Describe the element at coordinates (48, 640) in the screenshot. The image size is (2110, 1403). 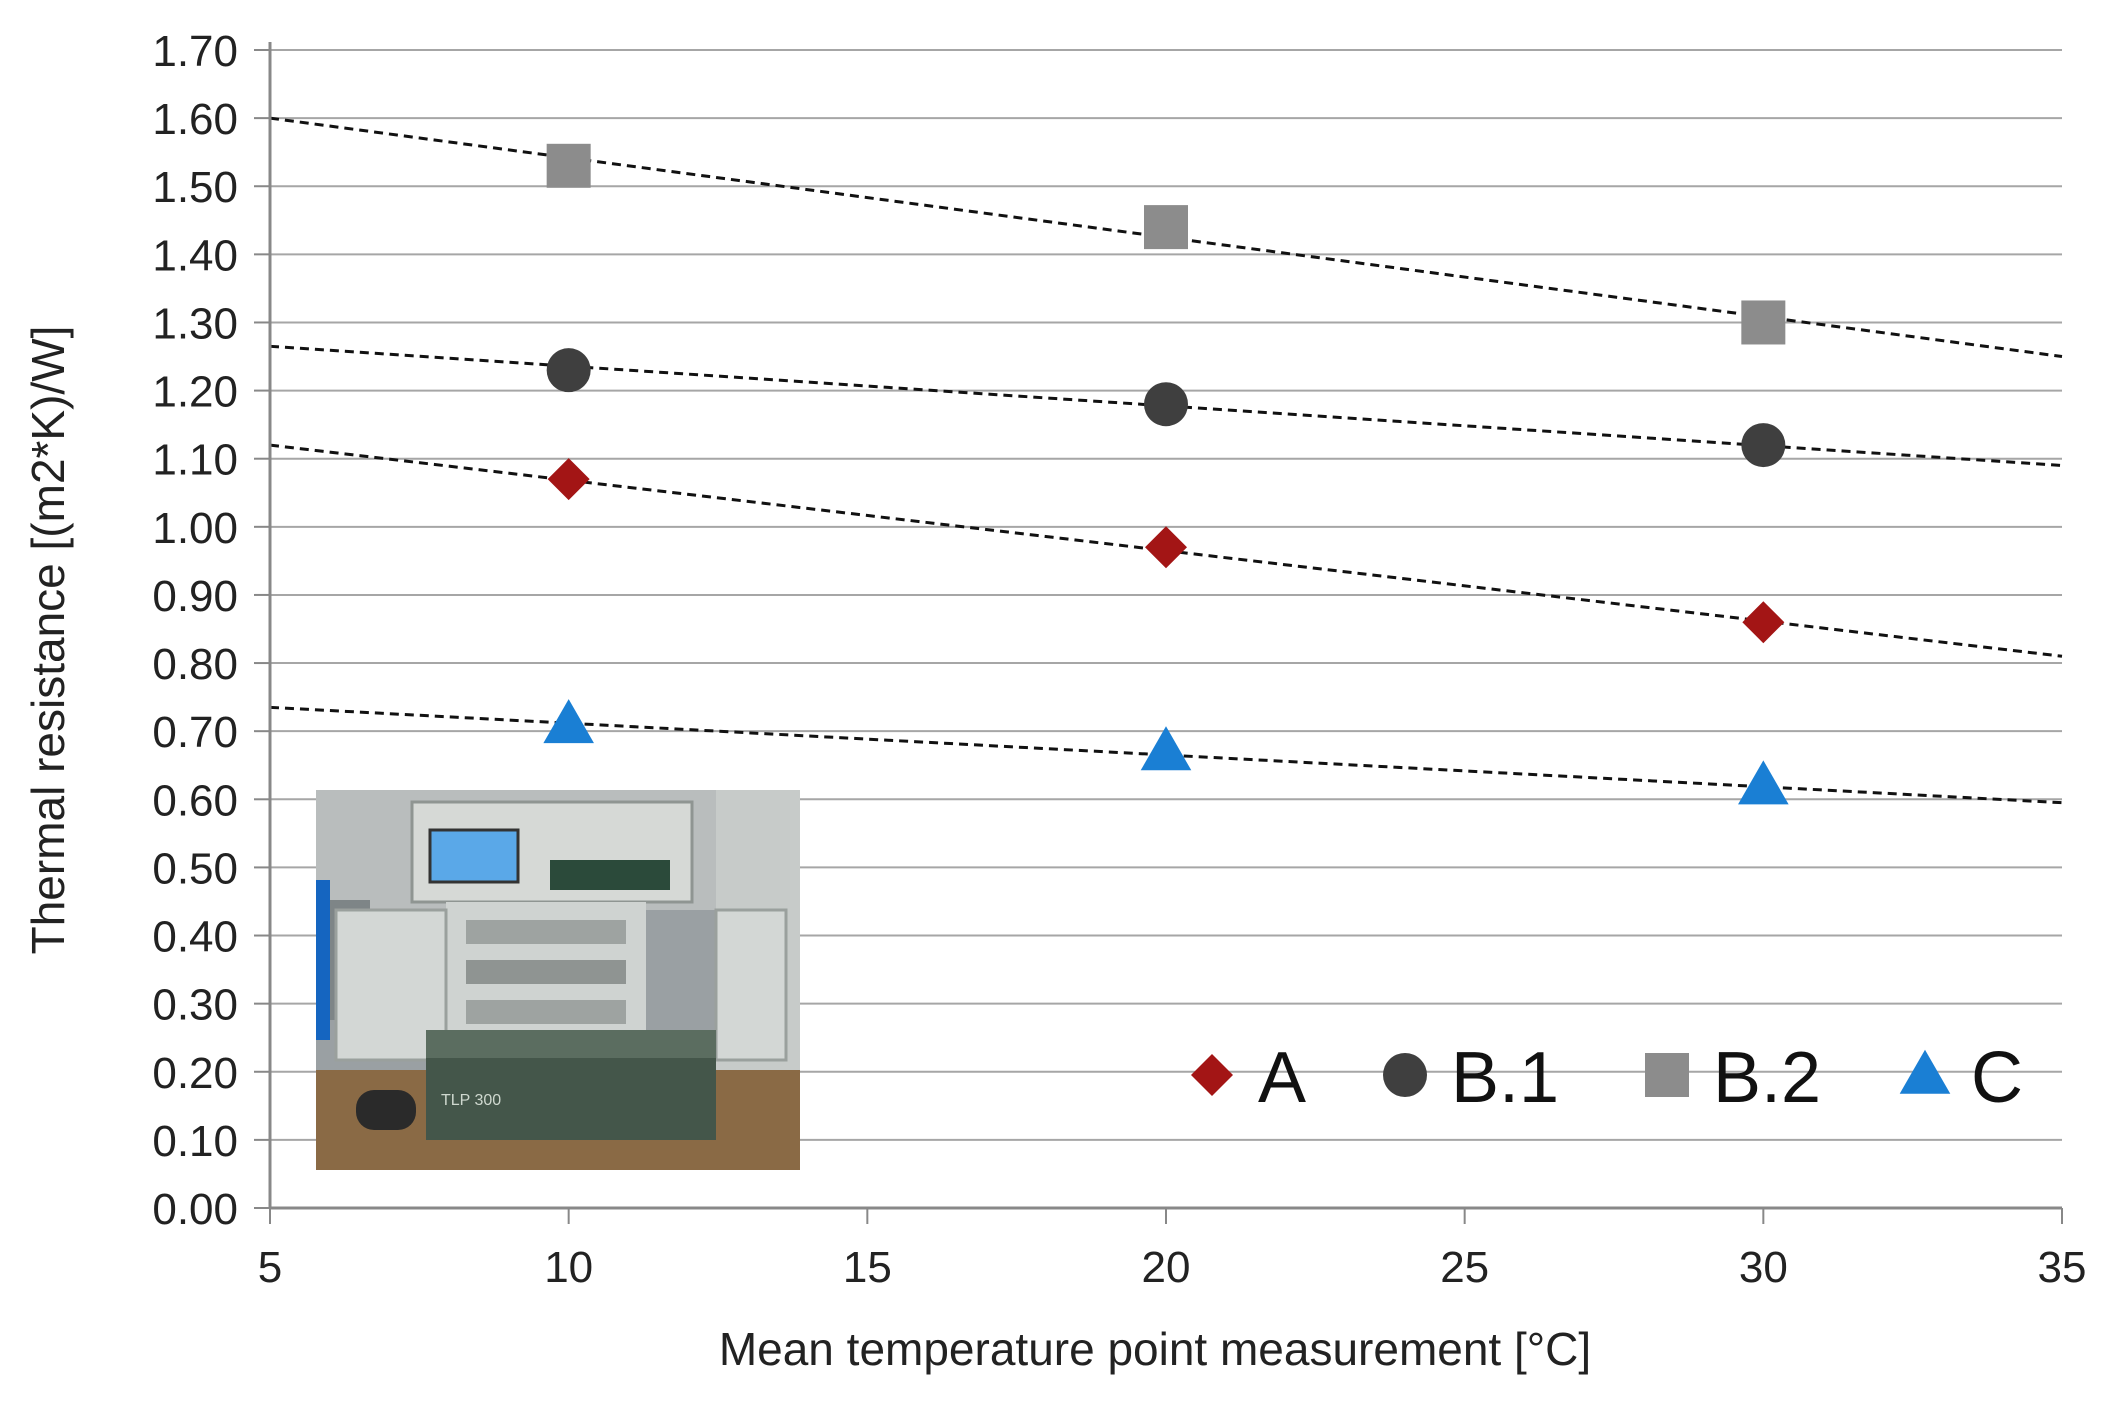
I see `y-axis-label: Thermal resistance [(m2*K)/W]` at that location.